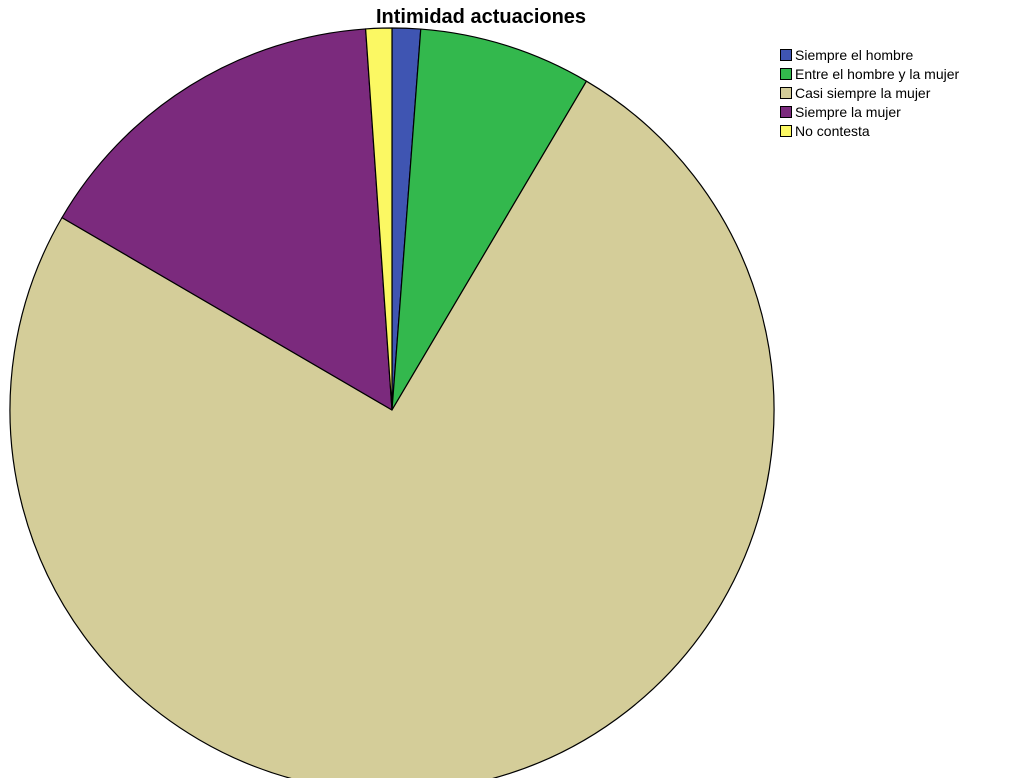  I want to click on legend-label: No contesta, so click(832, 130).